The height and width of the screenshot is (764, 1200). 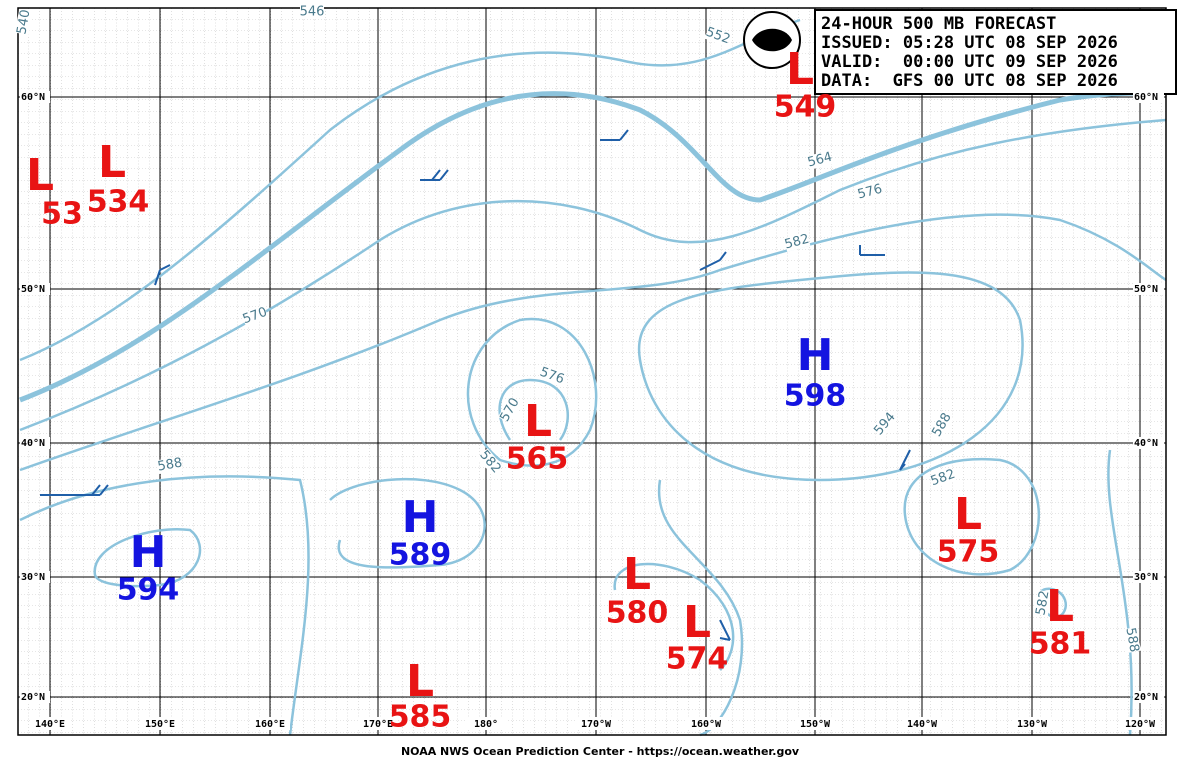 What do you see at coordinates (537, 459) in the screenshot?
I see `center-value: 565` at bounding box center [537, 459].